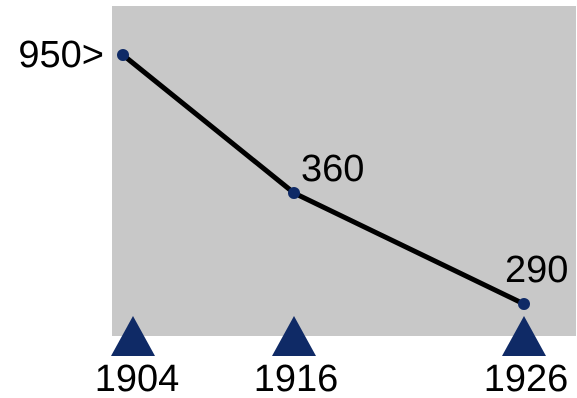  Describe the element at coordinates (296, 378) in the screenshot. I see `x-tick-label: 1916` at that location.